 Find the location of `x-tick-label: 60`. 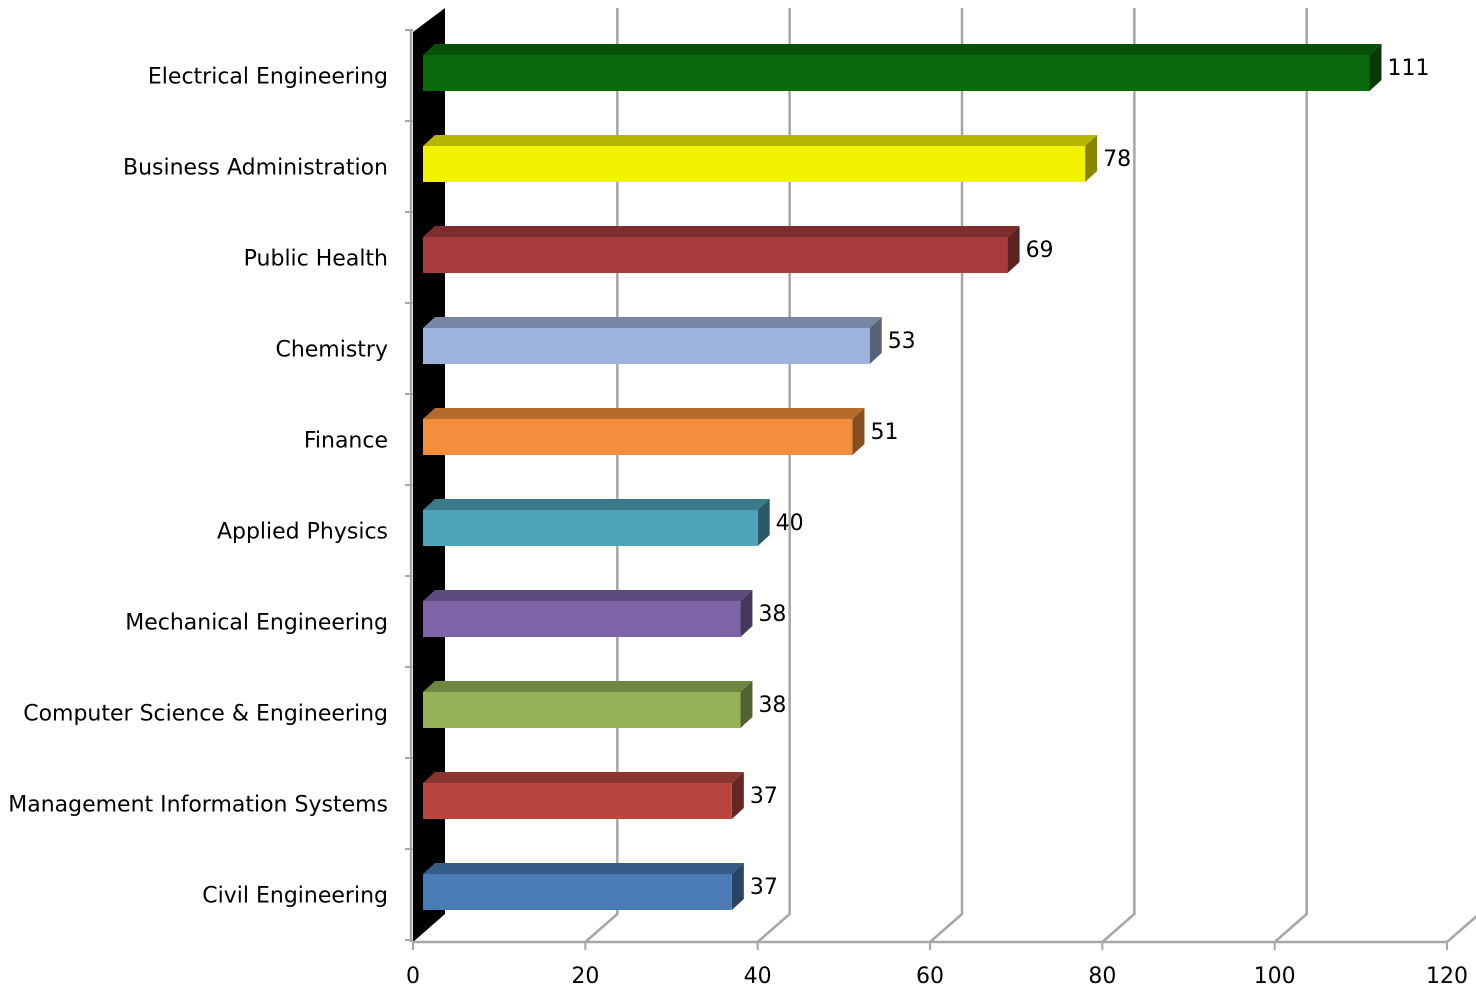

x-tick-label: 60 is located at coordinates (930, 976).